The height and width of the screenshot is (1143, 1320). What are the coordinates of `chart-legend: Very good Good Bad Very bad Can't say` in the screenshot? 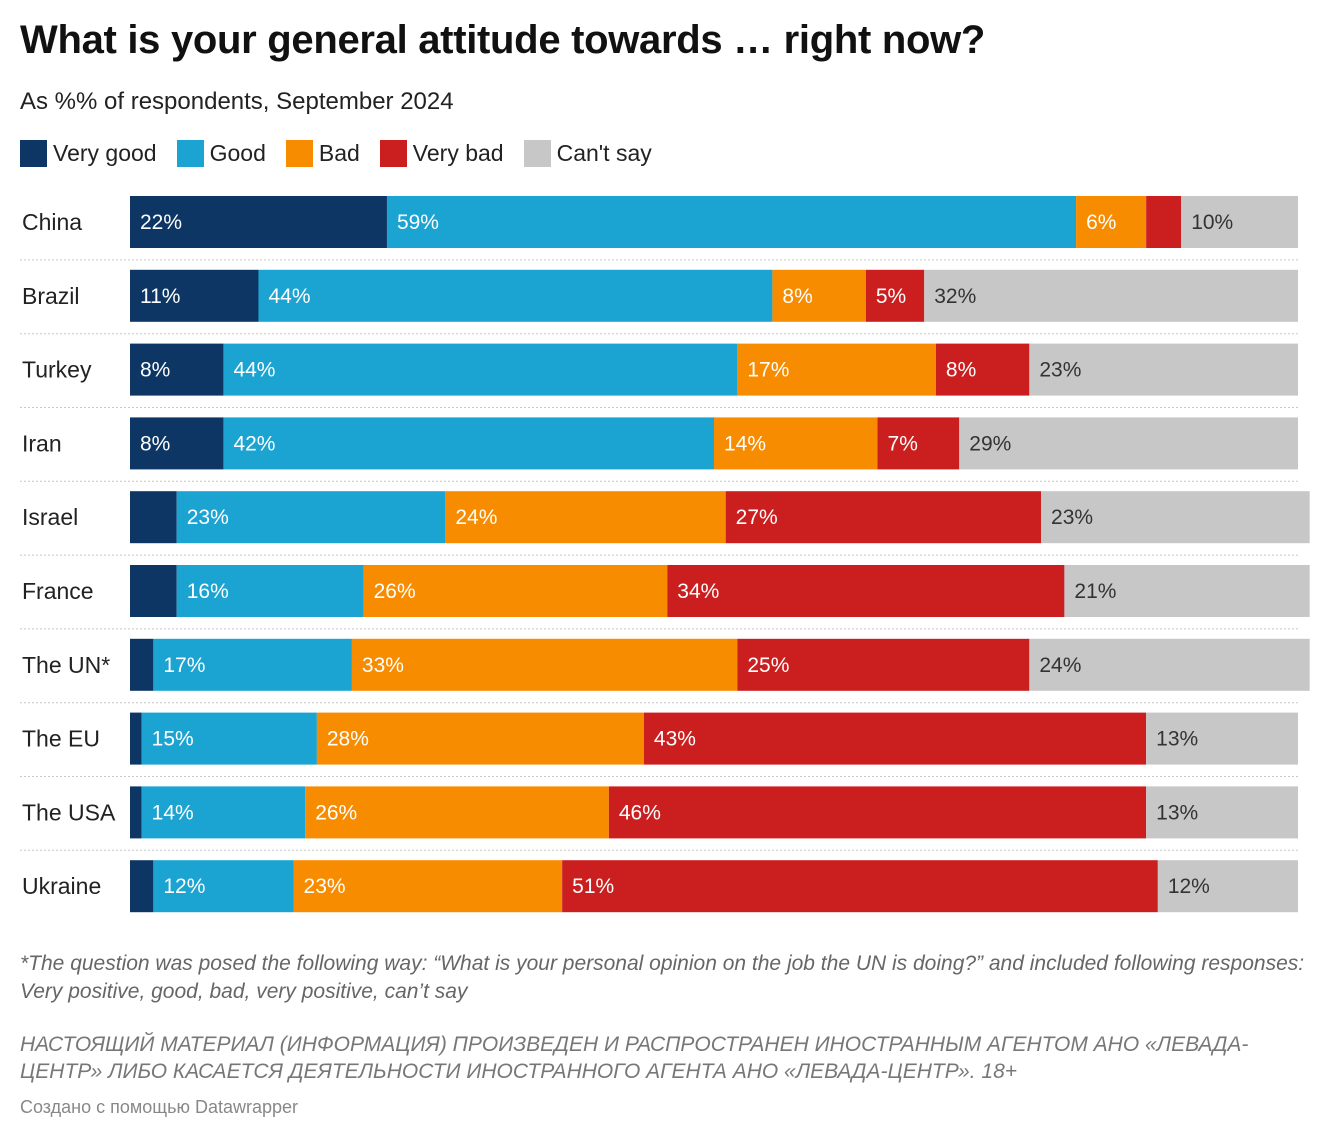 It's located at (346, 153).